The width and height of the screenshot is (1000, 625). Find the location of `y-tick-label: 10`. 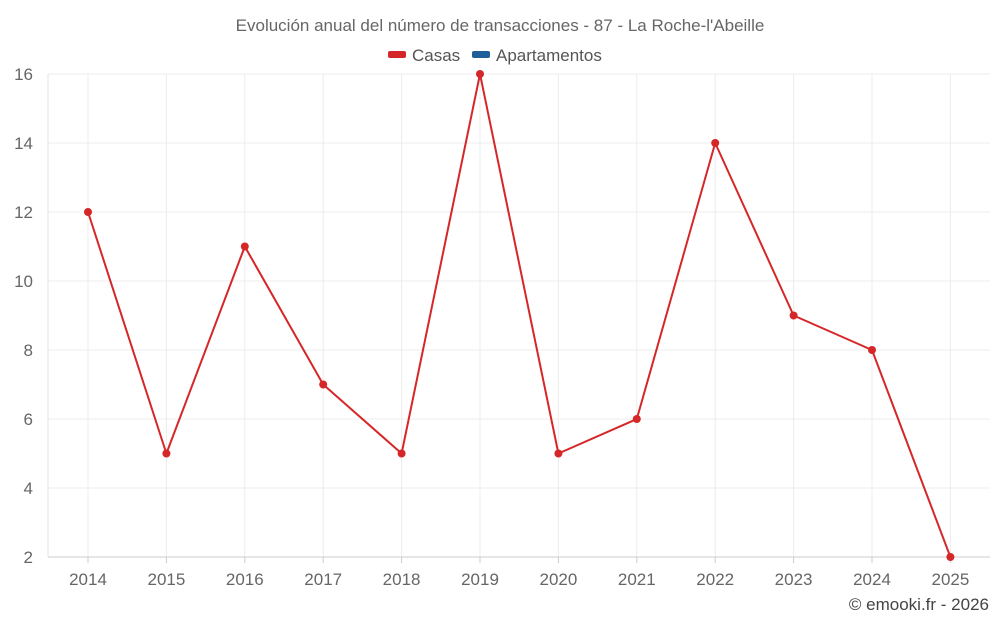

y-tick-label: 10 is located at coordinates (23, 281).